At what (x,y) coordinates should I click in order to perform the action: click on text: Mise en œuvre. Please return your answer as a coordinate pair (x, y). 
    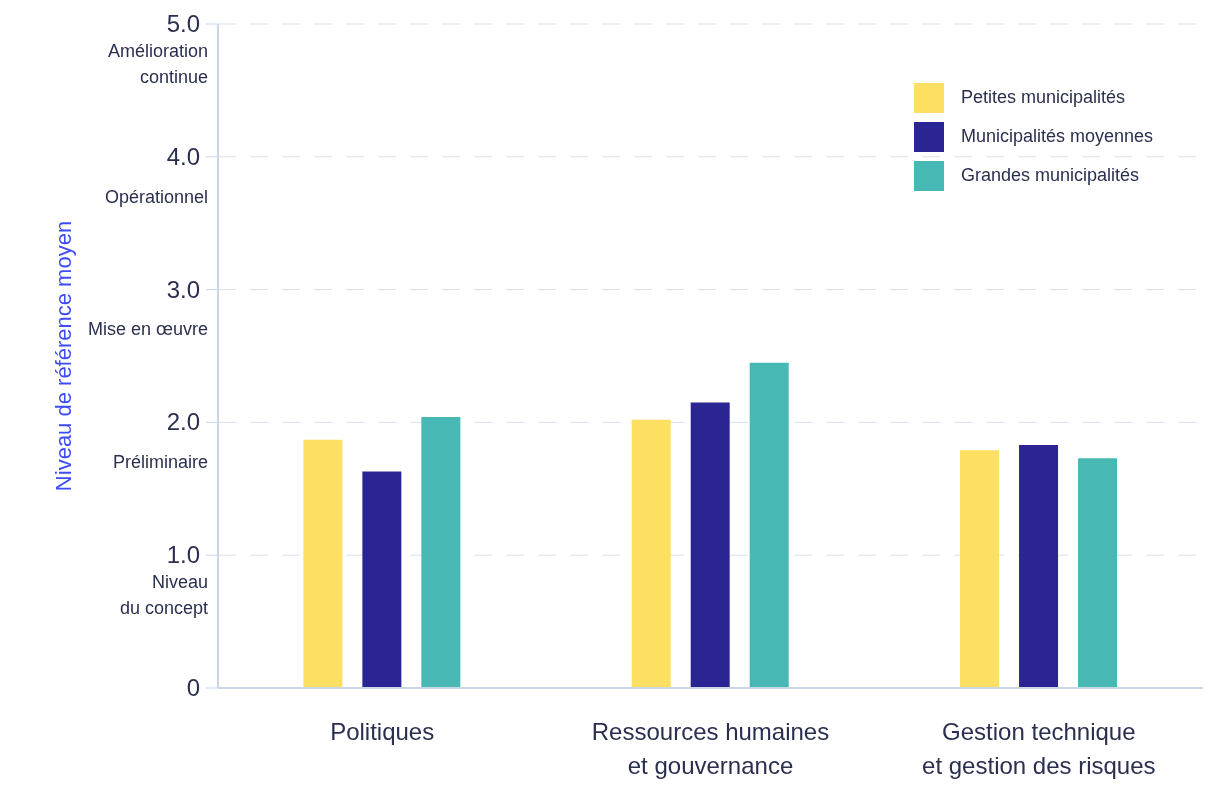
    Looking at the image, I should click on (147, 330).